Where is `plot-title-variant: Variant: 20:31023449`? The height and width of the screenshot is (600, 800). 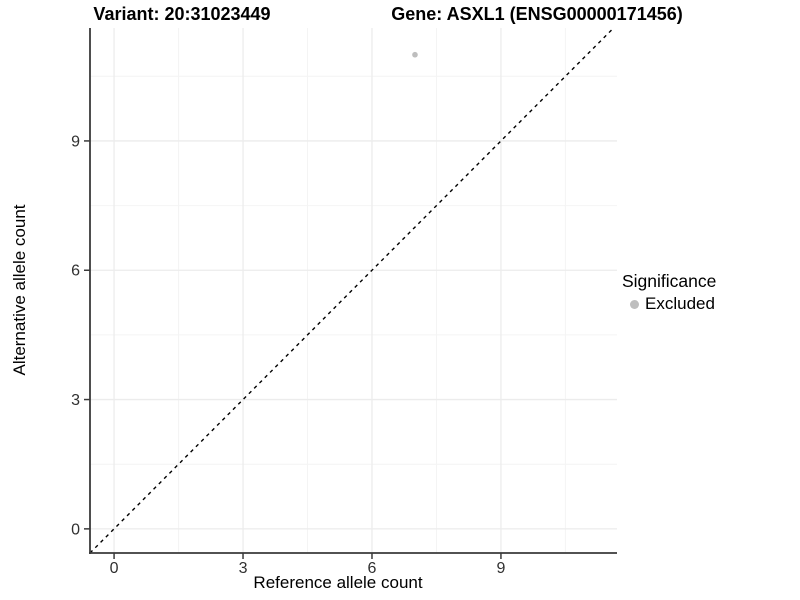 plot-title-variant: Variant: 20:31023449 is located at coordinates (182, 14).